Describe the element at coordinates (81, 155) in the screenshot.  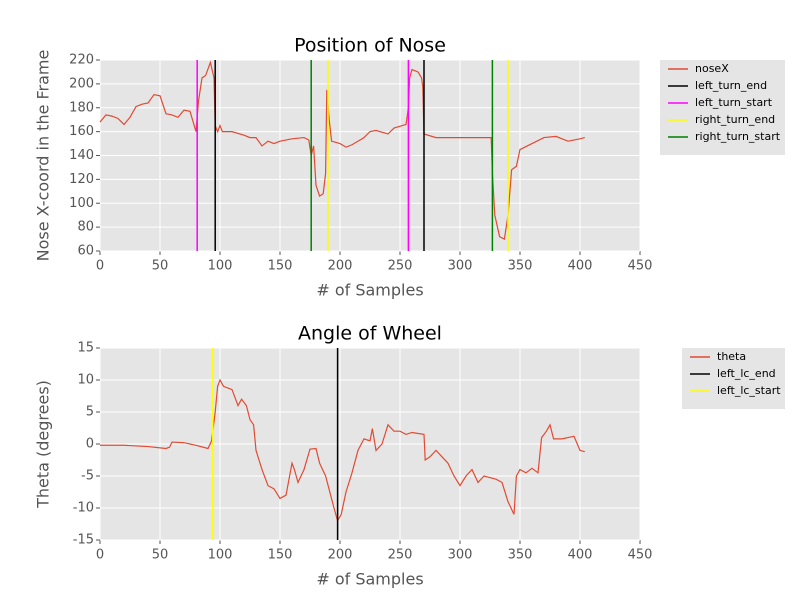
I see `y-tick-label: 140` at that location.